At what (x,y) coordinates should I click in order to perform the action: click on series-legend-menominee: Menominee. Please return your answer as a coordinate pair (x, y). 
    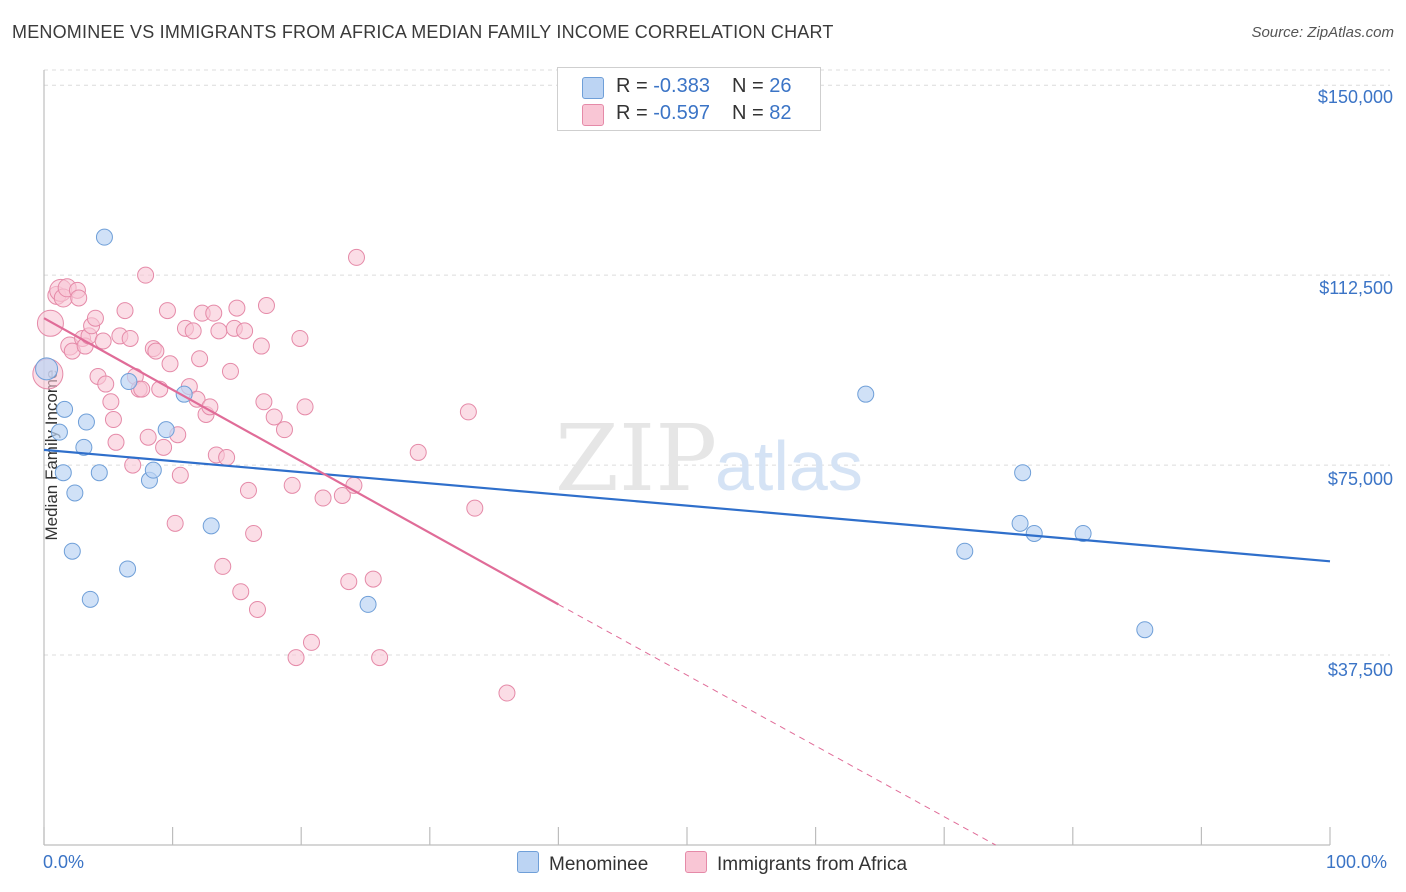
    Looking at the image, I should click on (582, 863).